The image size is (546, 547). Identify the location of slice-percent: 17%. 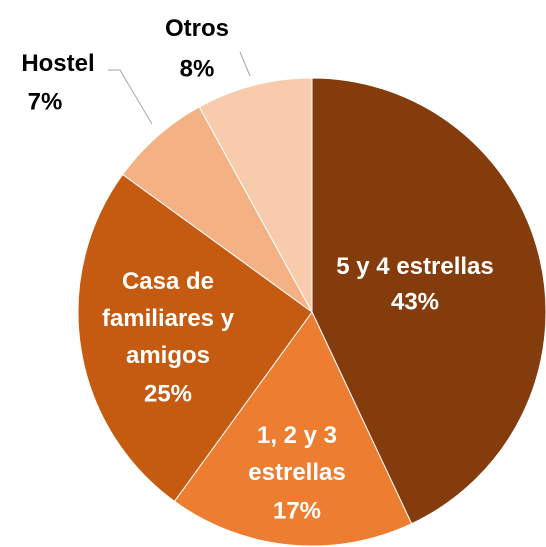
(297, 510).